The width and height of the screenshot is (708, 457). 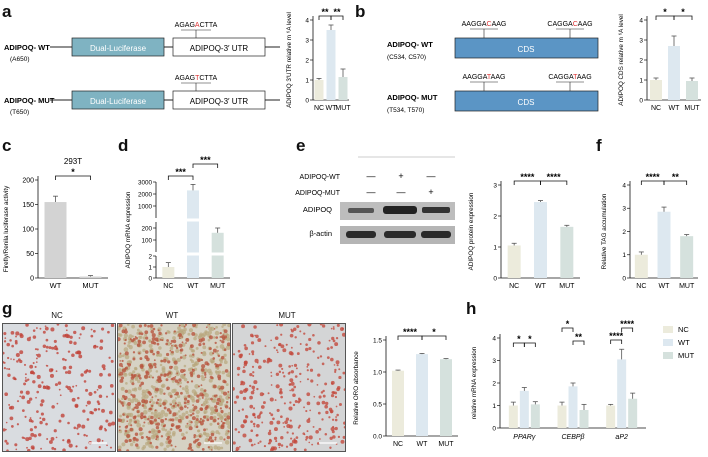 What do you see at coordinates (624, 185) in the screenshot?
I see `chart-f-ytick-label: 4` at bounding box center [624, 185].